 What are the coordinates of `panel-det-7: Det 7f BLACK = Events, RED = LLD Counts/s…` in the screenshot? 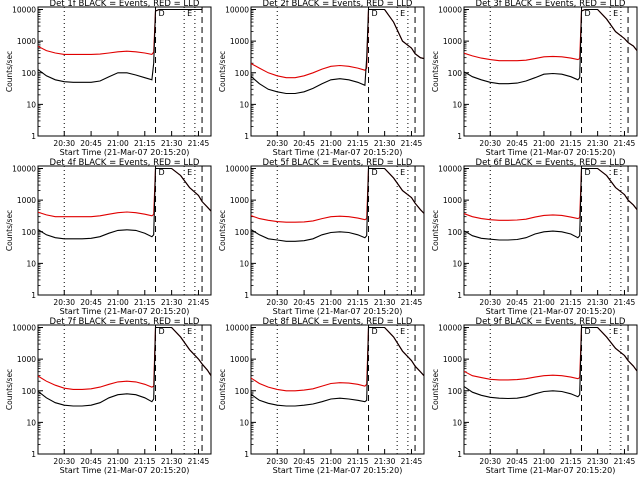 It's located at (108, 396).